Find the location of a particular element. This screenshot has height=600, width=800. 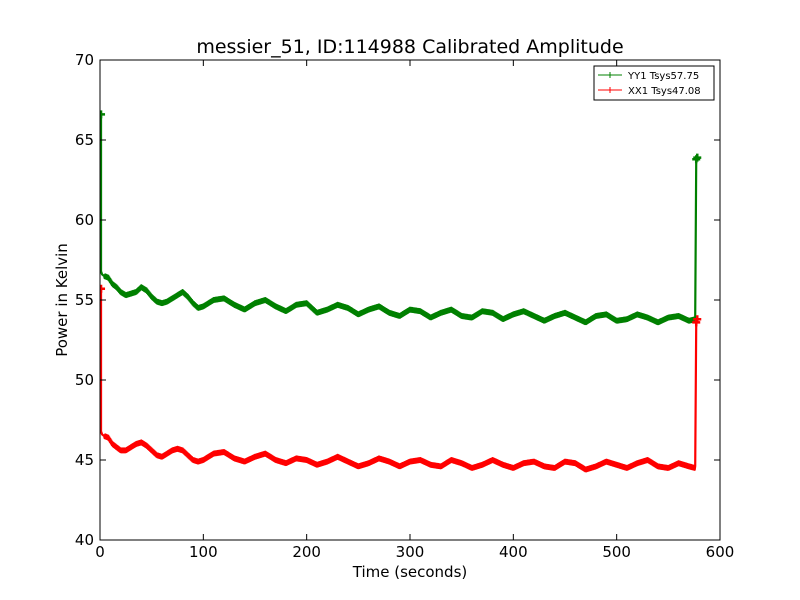

x-tick-label-6: 600 is located at coordinates (720, 552).